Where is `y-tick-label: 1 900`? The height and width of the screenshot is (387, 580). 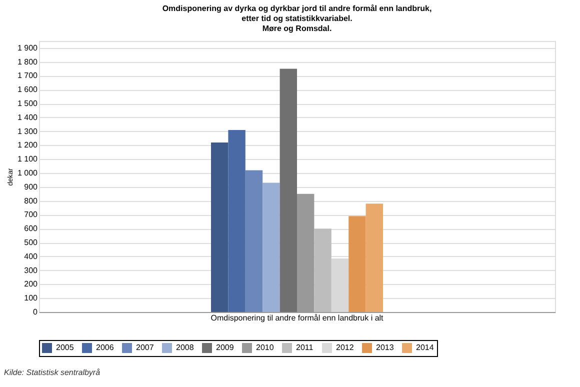 y-tick-label: 1 900 is located at coordinates (27, 47).